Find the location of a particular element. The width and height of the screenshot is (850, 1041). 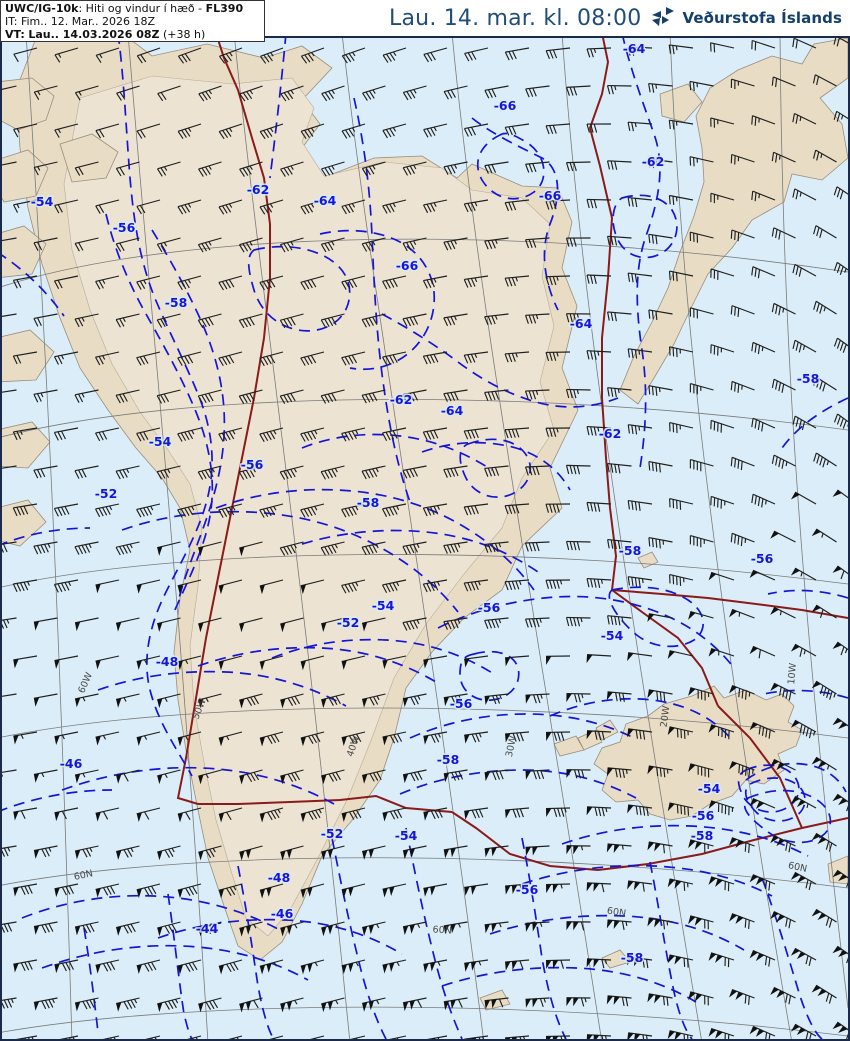

issue-time-line: IT: Fim.. 12. Mar.. 2026 18Z is located at coordinates (132, 22).